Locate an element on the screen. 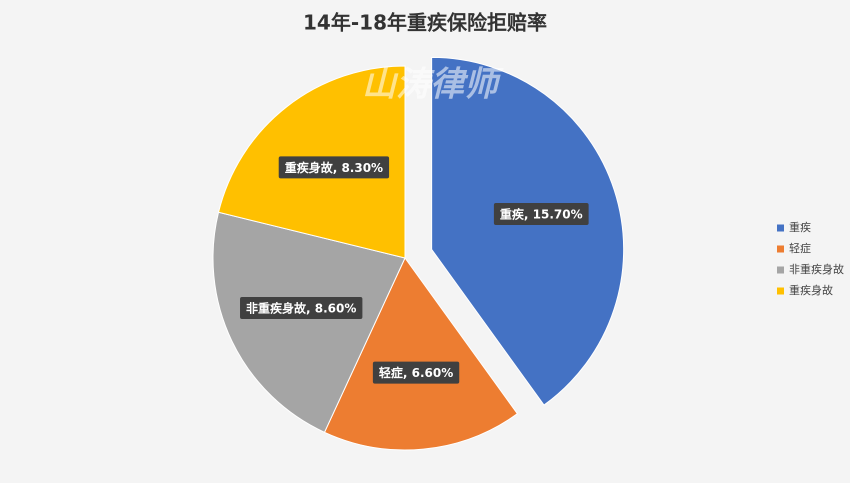  data-label: 轻症, 6.60% is located at coordinates (416, 372).